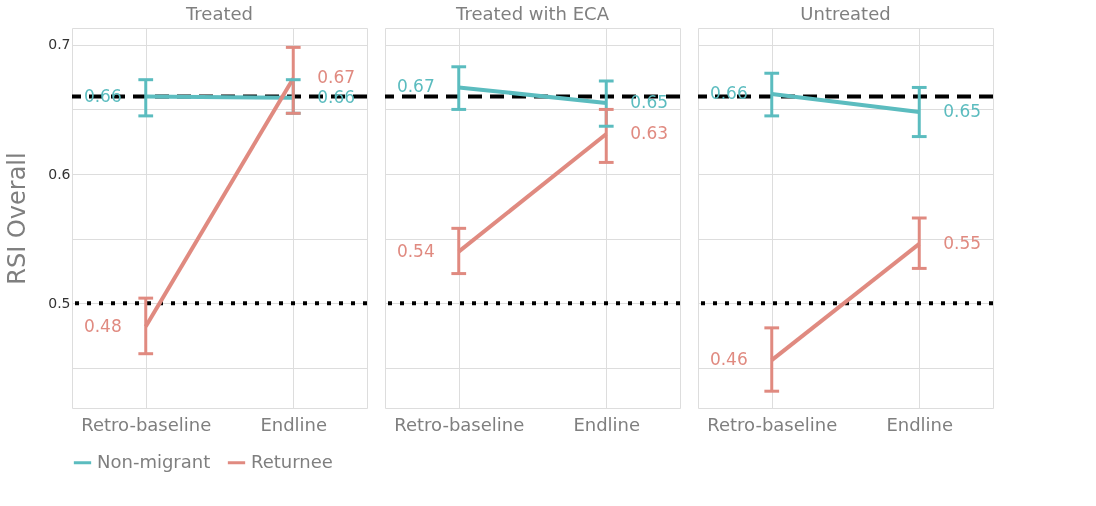 This screenshot has width=1096, height=506. I want to click on chart-title: Untreated, so click(845, 13).